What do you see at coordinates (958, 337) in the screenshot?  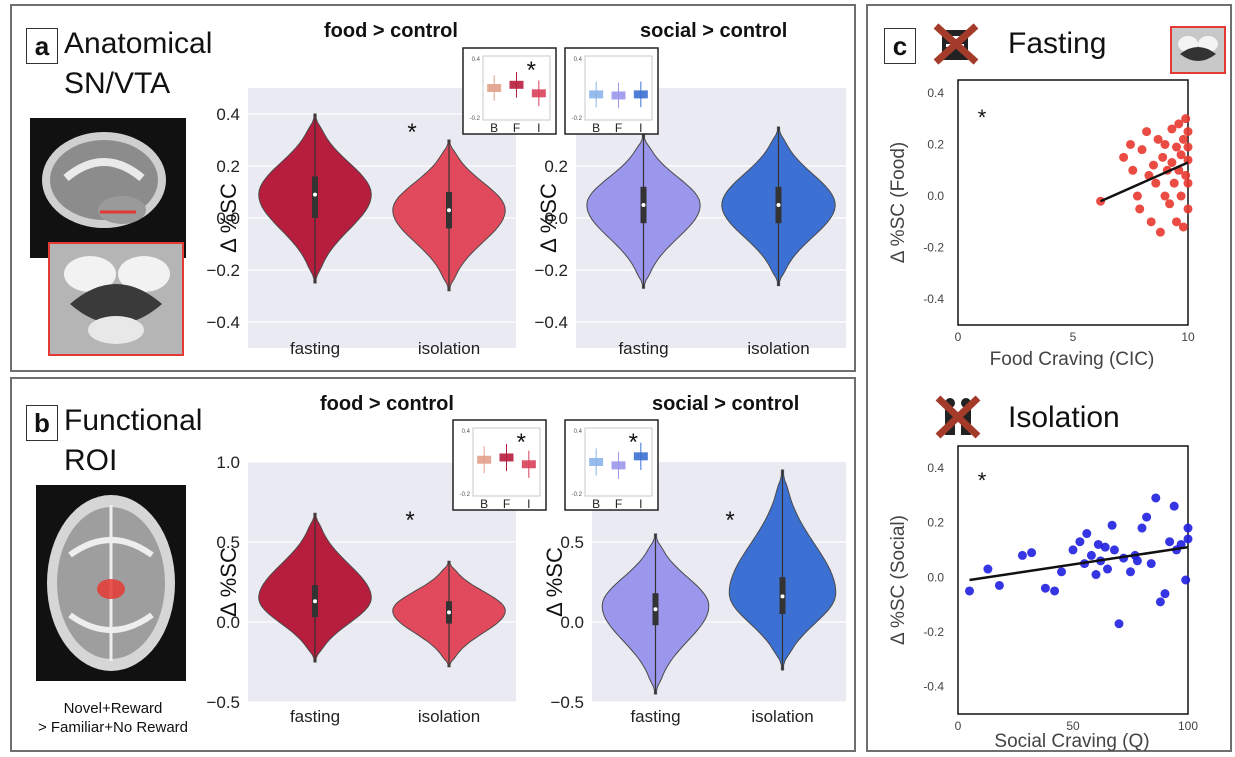 I see `c_fasting-xtick-label: 0` at bounding box center [958, 337].